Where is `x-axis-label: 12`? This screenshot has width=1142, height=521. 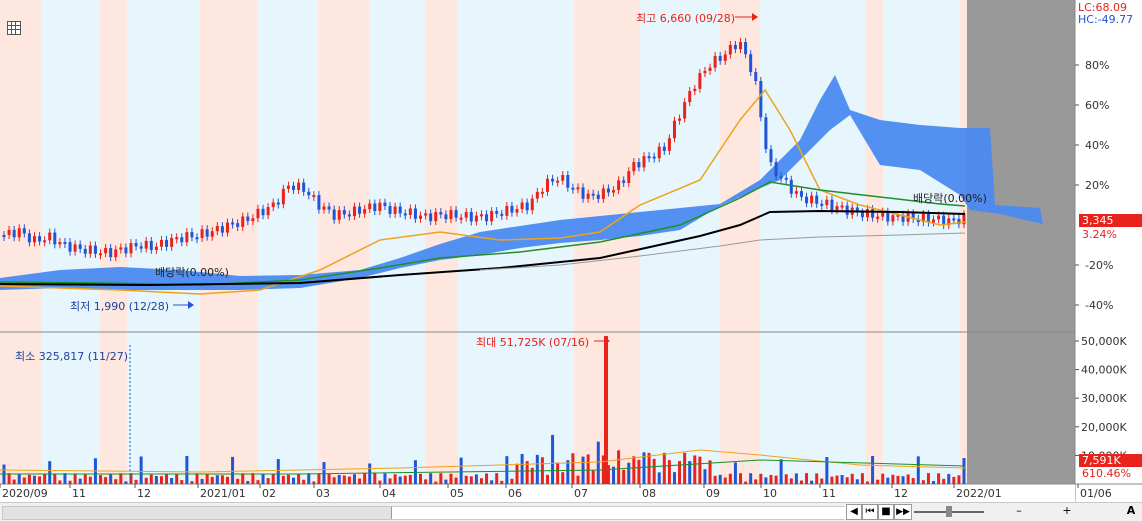 x-axis-label: 12 is located at coordinates (901, 493).